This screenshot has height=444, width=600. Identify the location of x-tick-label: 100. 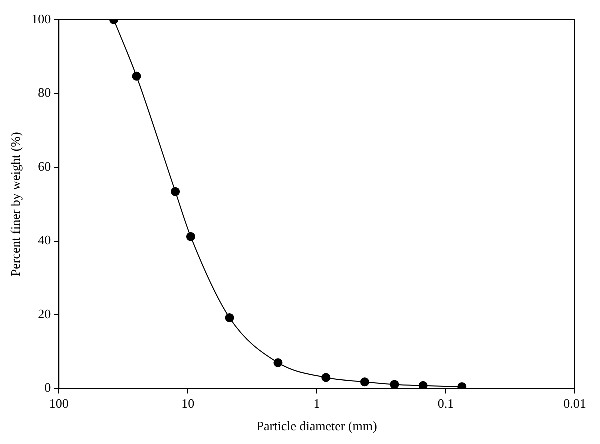
(59, 404).